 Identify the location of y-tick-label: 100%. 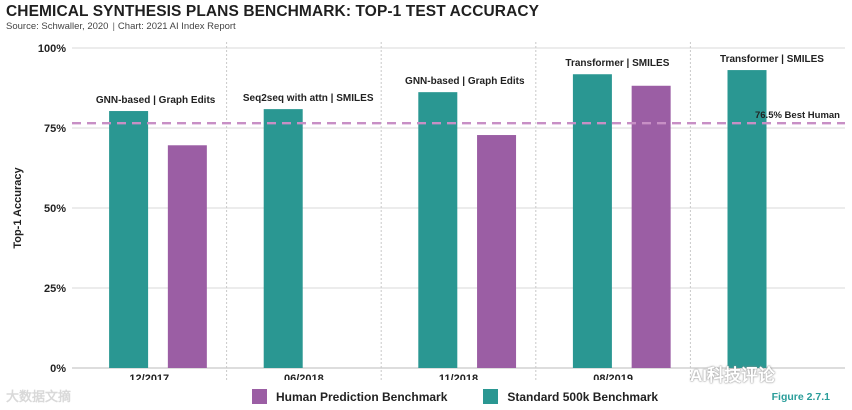
(52, 49).